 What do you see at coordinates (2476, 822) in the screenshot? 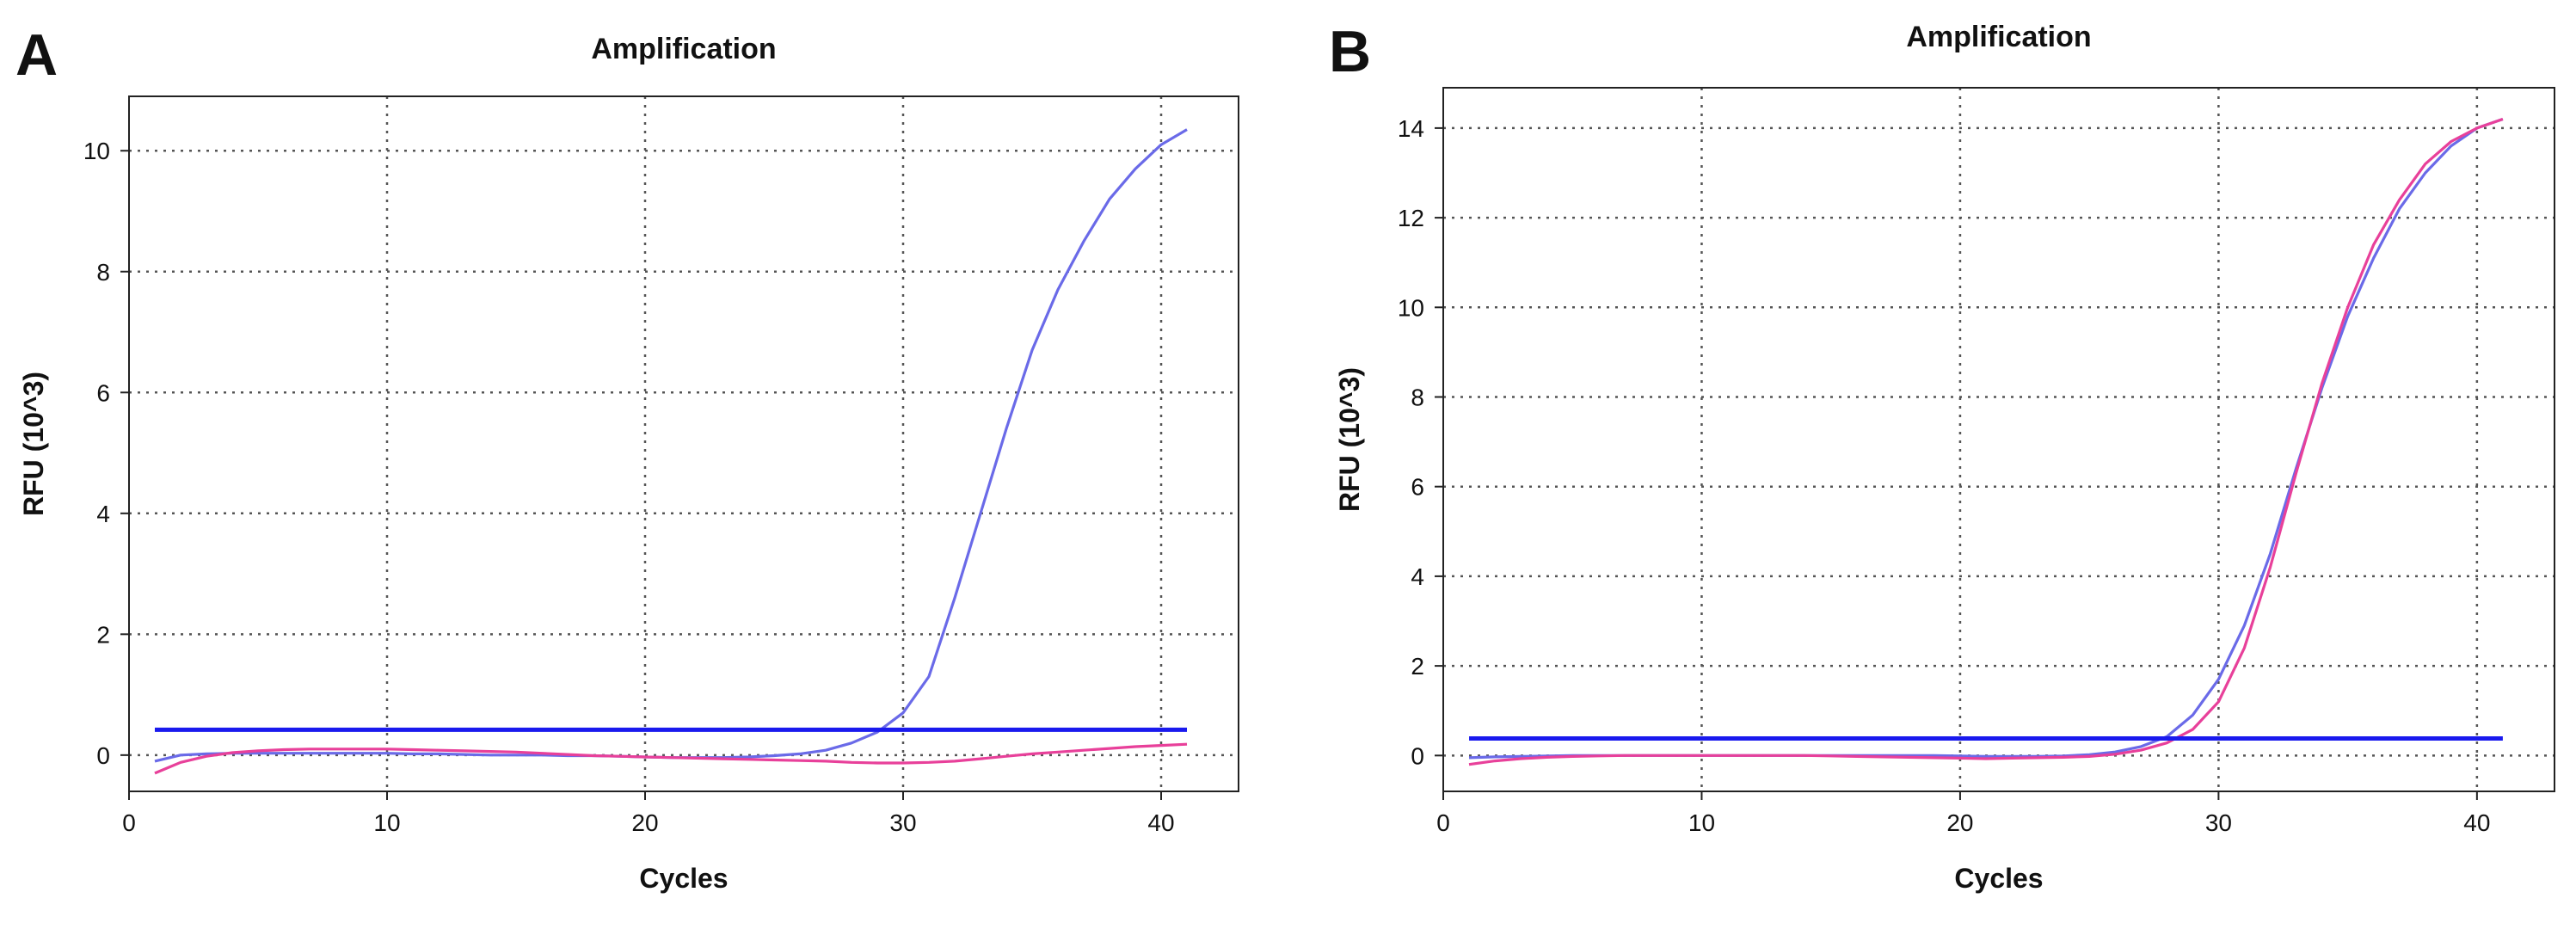
I see `chart-b-xtick-label-40: 40` at bounding box center [2476, 822].